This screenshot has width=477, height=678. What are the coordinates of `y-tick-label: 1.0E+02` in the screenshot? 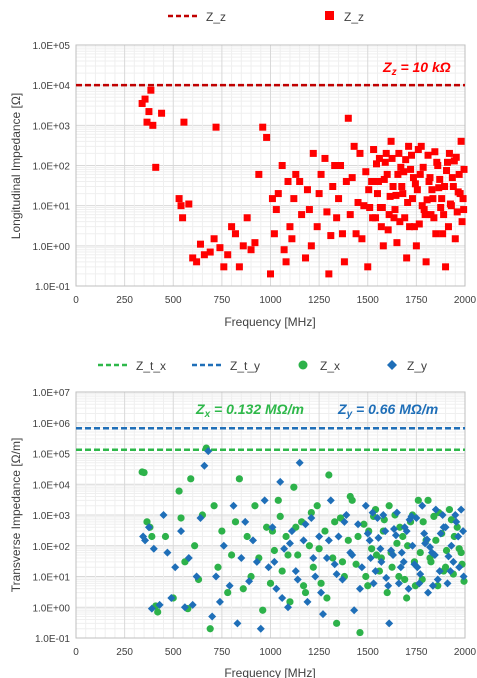 It's located at (51, 547).